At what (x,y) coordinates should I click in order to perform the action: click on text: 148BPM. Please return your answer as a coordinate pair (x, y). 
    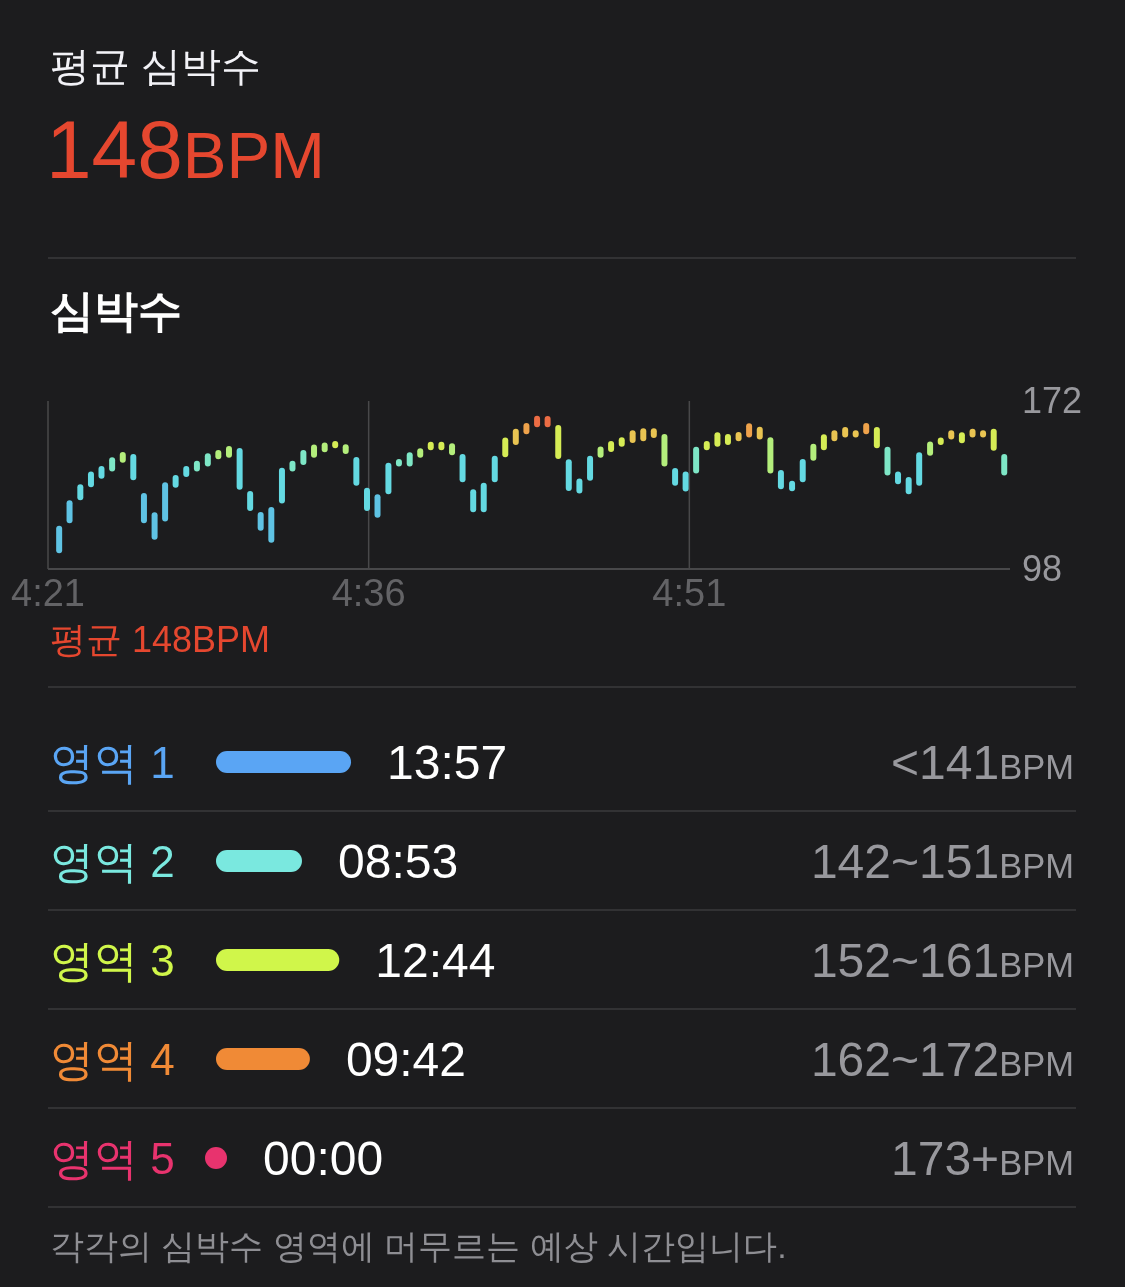
    Looking at the image, I should click on (185, 149).